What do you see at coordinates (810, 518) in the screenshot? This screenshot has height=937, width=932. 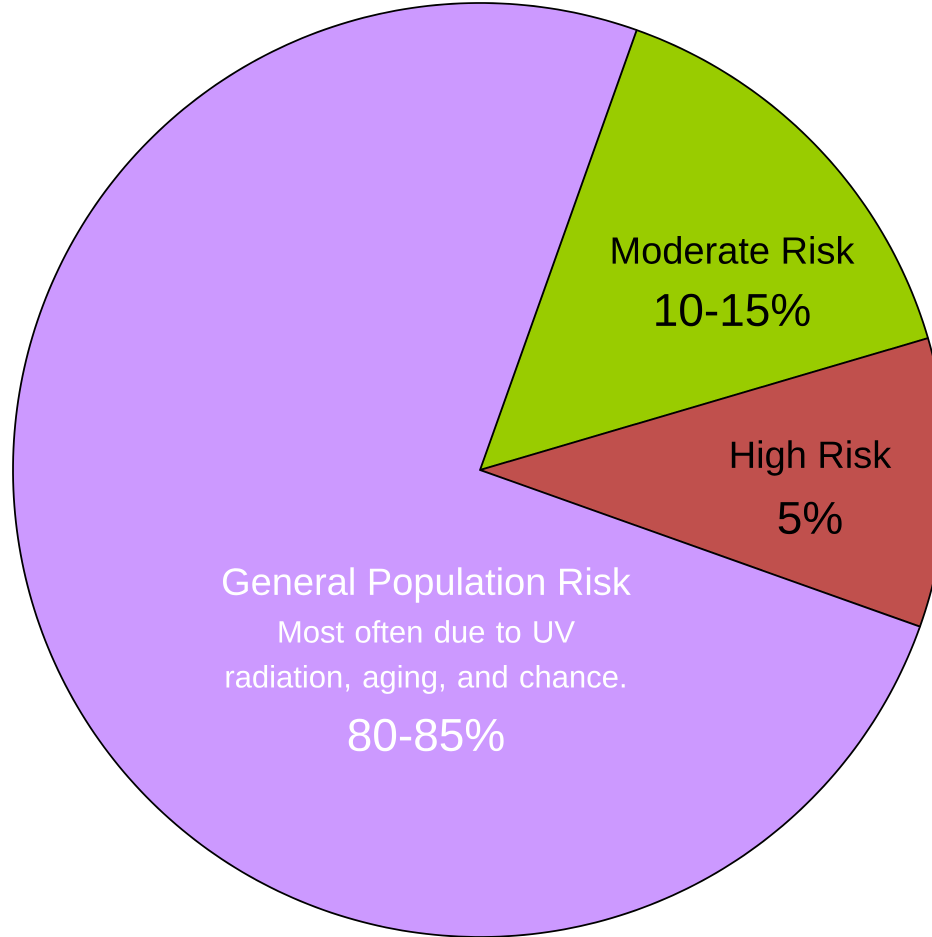 I see `text: 5%` at bounding box center [810, 518].